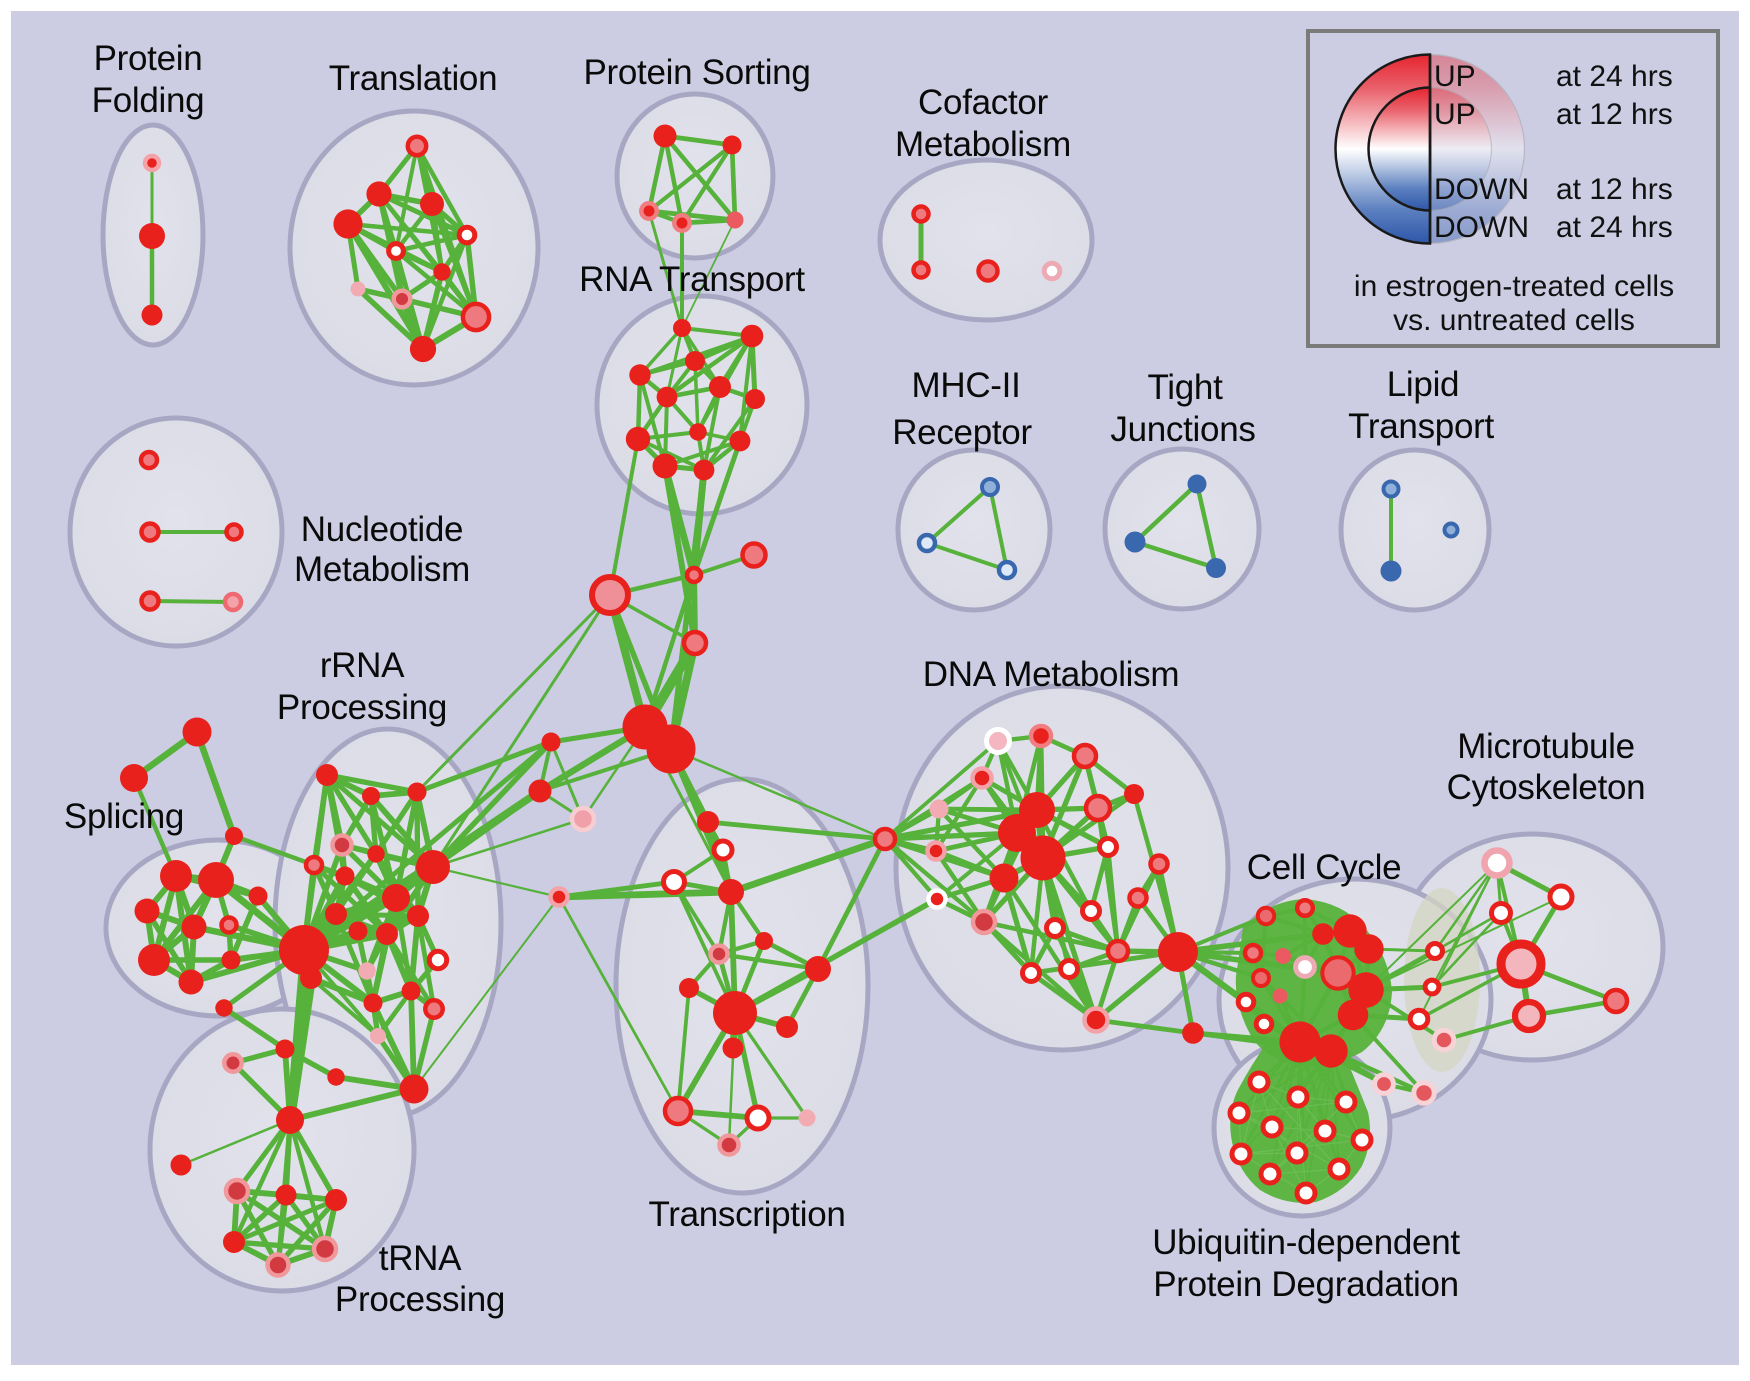 The image size is (1750, 1381). What do you see at coordinates (124, 816) in the screenshot?
I see `svg-text: Splicing` at bounding box center [124, 816].